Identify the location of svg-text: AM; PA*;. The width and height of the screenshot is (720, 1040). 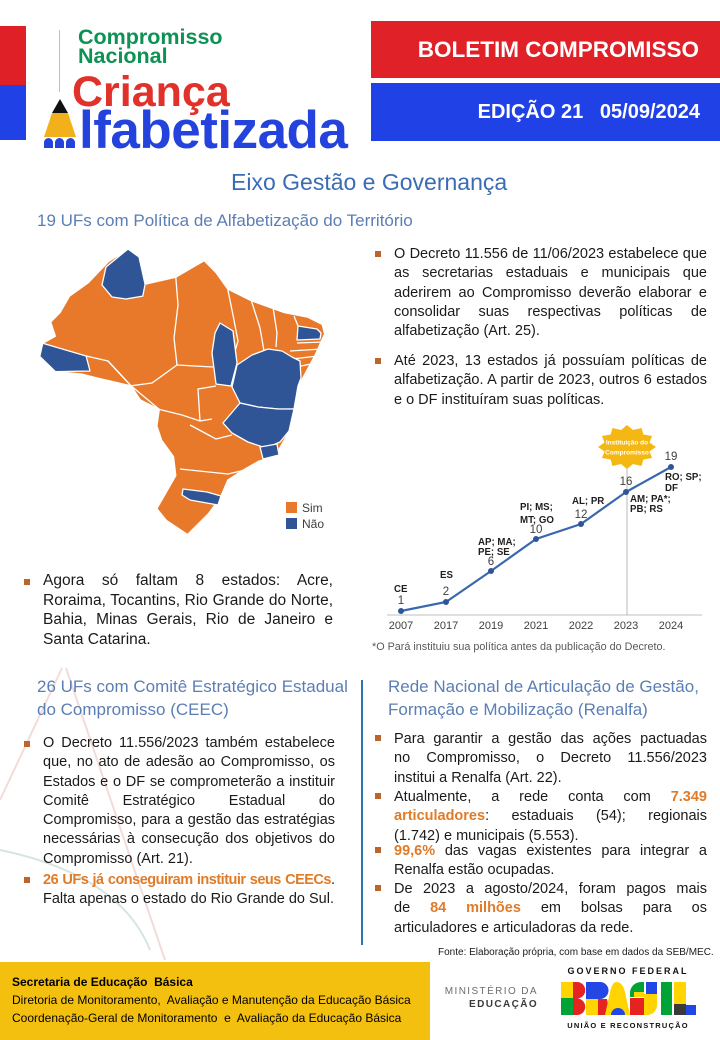
(650, 499).